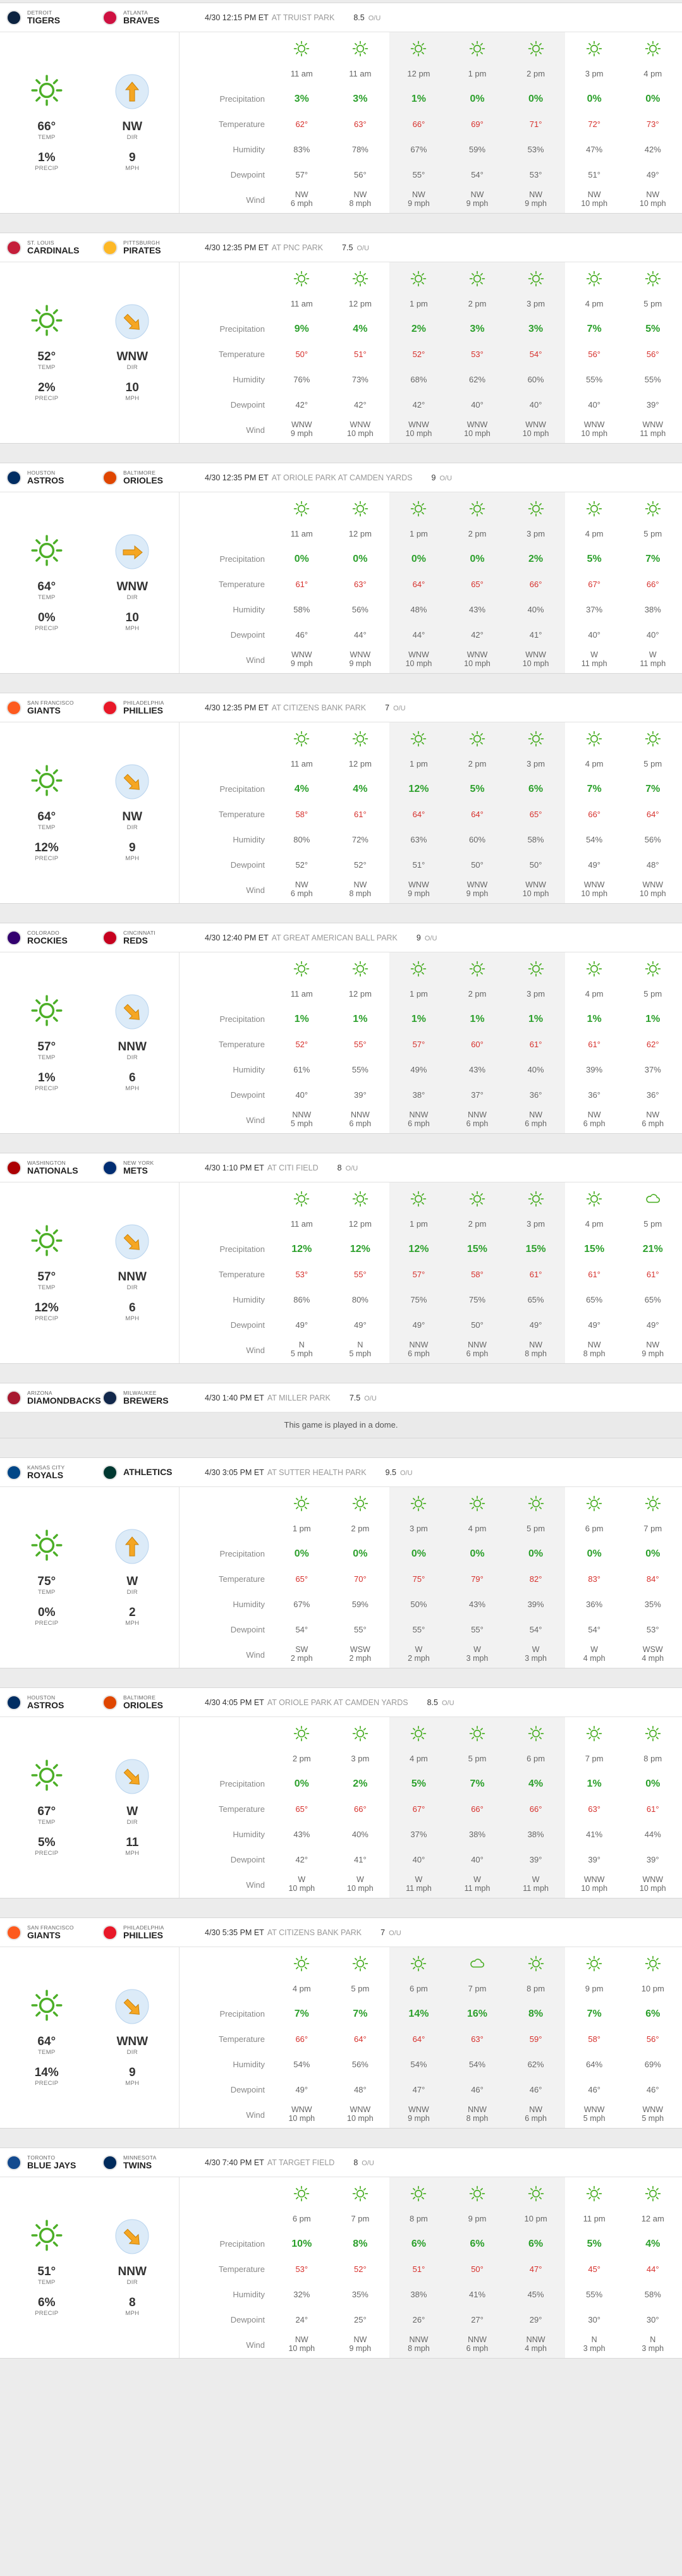  I want to click on team-away: WASHINGTON NATIONALS, so click(54, 1168).